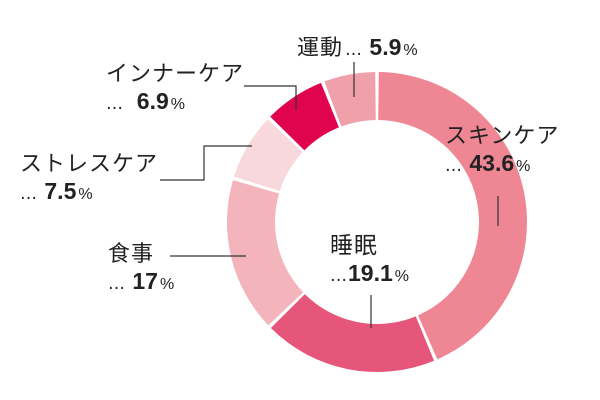 The image size is (600, 400). Describe the element at coordinates (502, 150) in the screenshot. I see `label-skin-care: スキンケア … 43.6%` at that location.